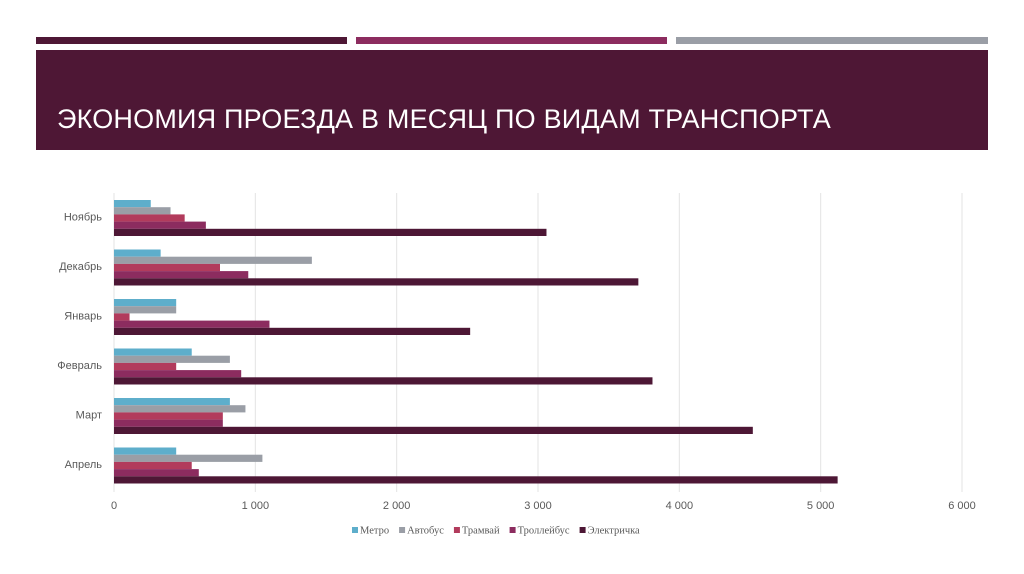 Image resolution: width=1024 pixels, height=574 pixels. I want to click on x-tick-label: 4 000, so click(680, 506).